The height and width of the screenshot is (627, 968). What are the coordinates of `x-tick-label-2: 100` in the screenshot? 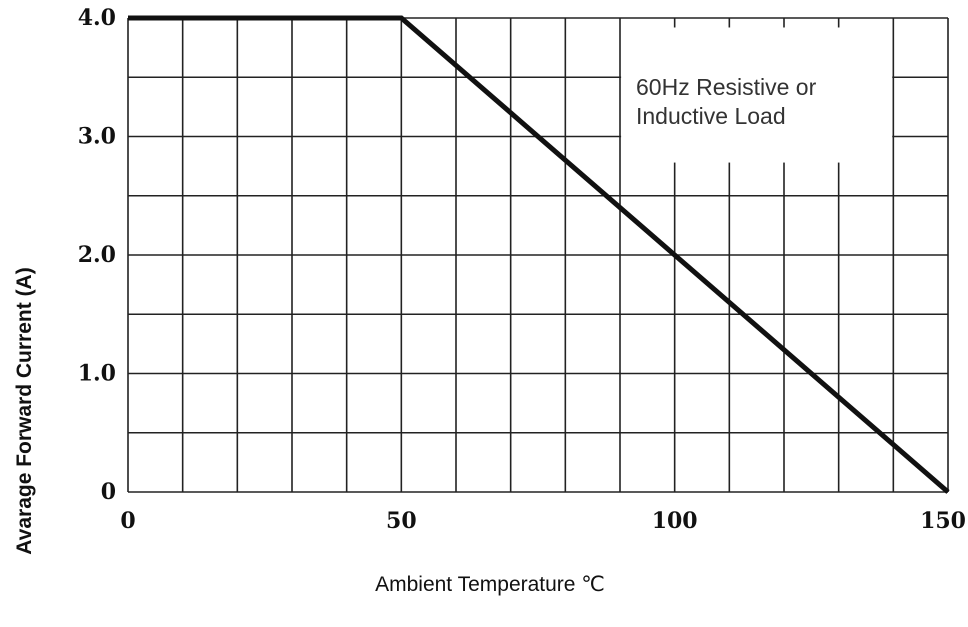 It's located at (675, 521).